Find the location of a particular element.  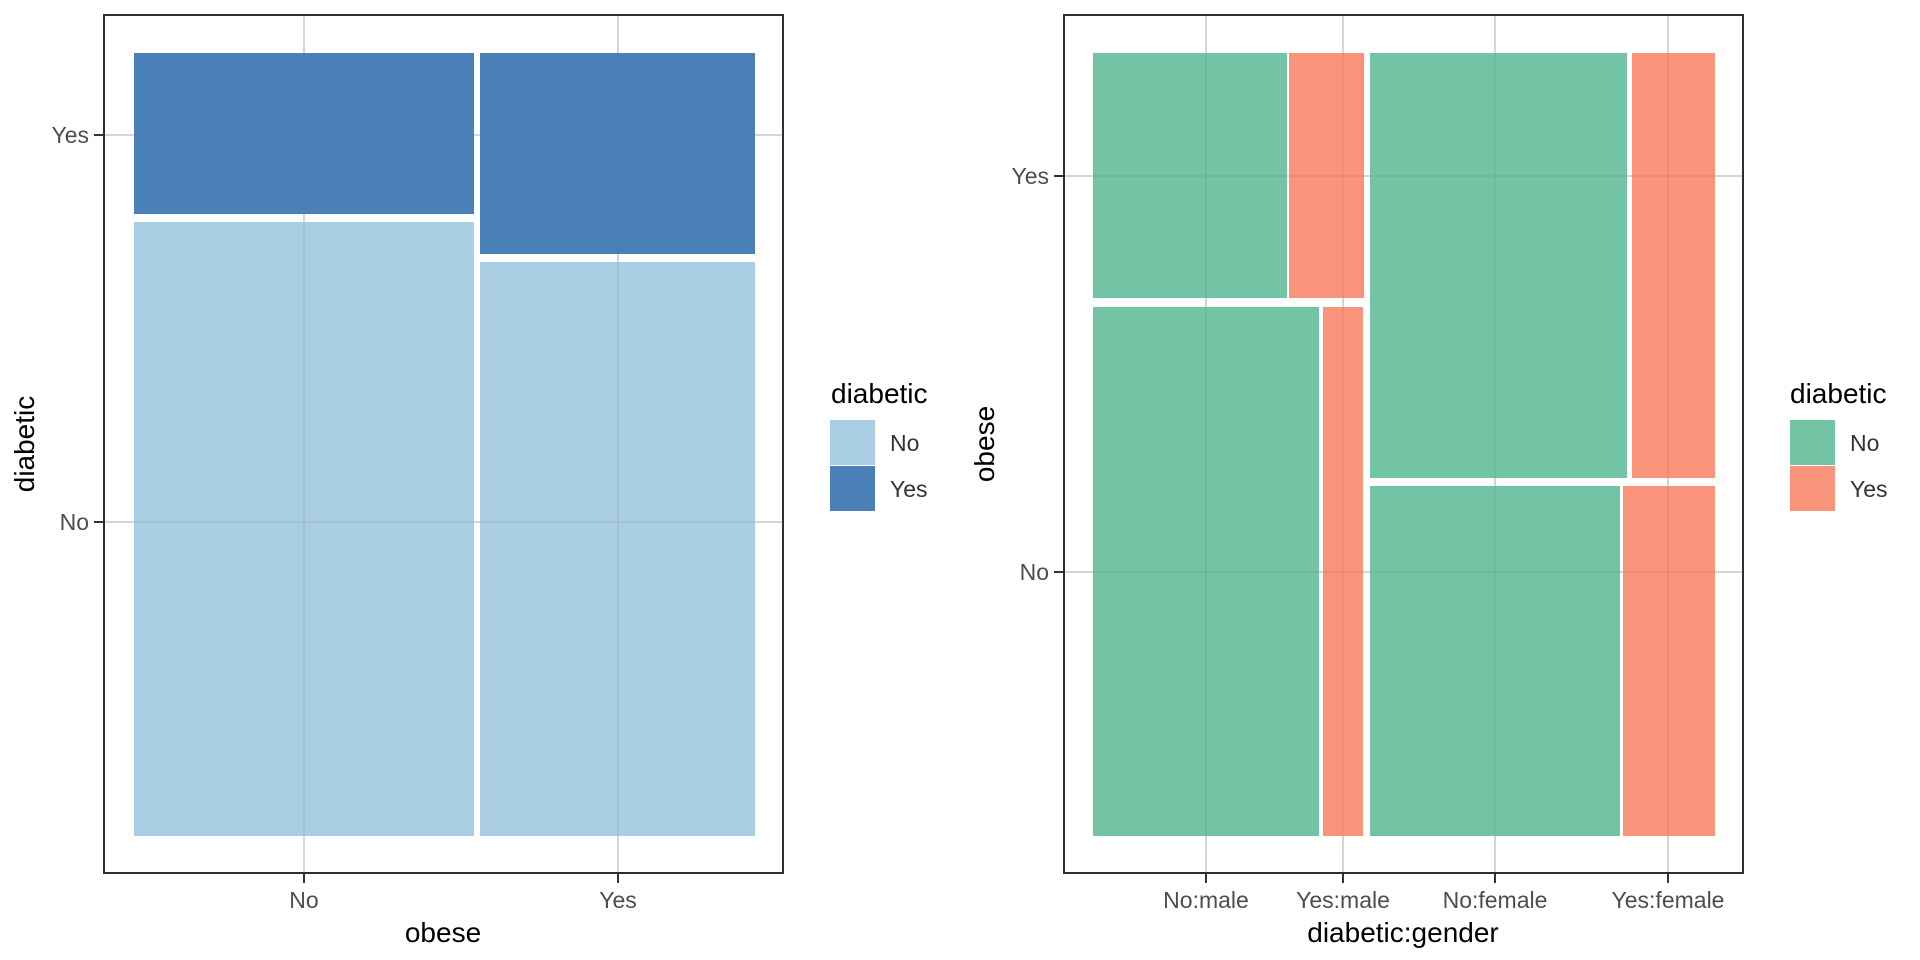

x-tick-label: Yes is located at coordinates (618, 900).